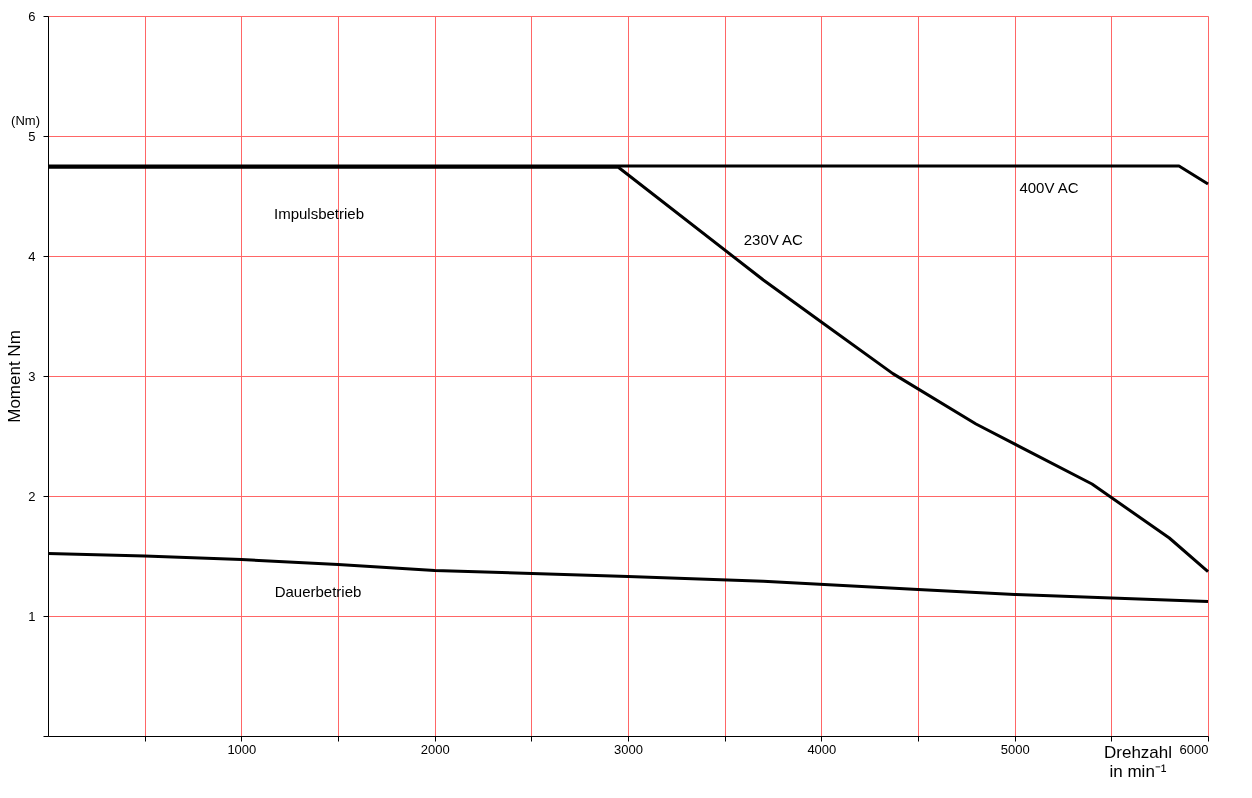 This screenshot has height=798, width=1252. What do you see at coordinates (1138, 762) in the screenshot?
I see `x-axis-title: Drehzahl in min⁻¹` at bounding box center [1138, 762].